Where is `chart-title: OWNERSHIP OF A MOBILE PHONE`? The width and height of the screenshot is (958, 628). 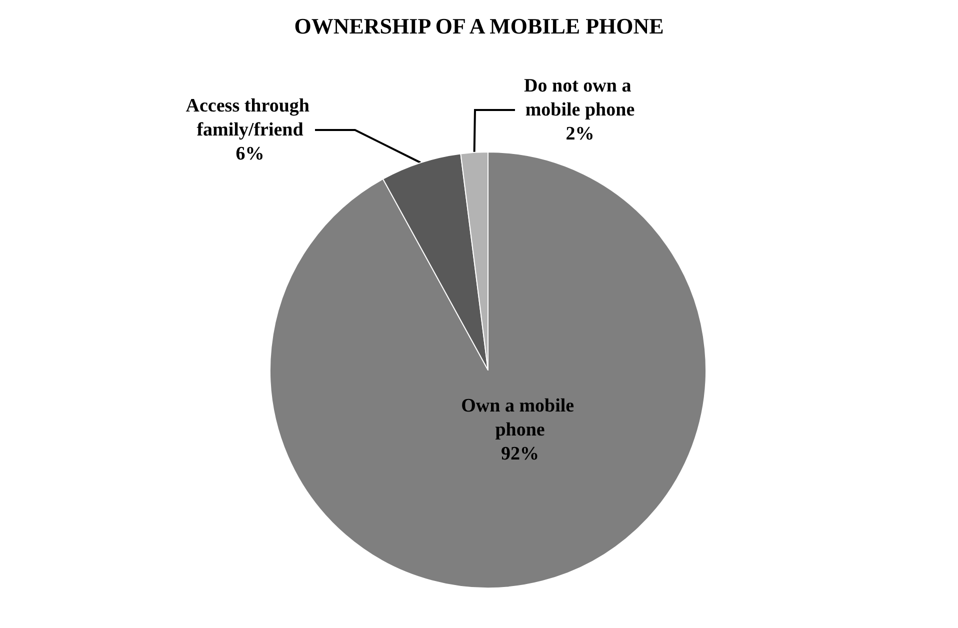
chart-title: OWNERSHIP OF A MOBILE PHONE is located at coordinates (479, 26).